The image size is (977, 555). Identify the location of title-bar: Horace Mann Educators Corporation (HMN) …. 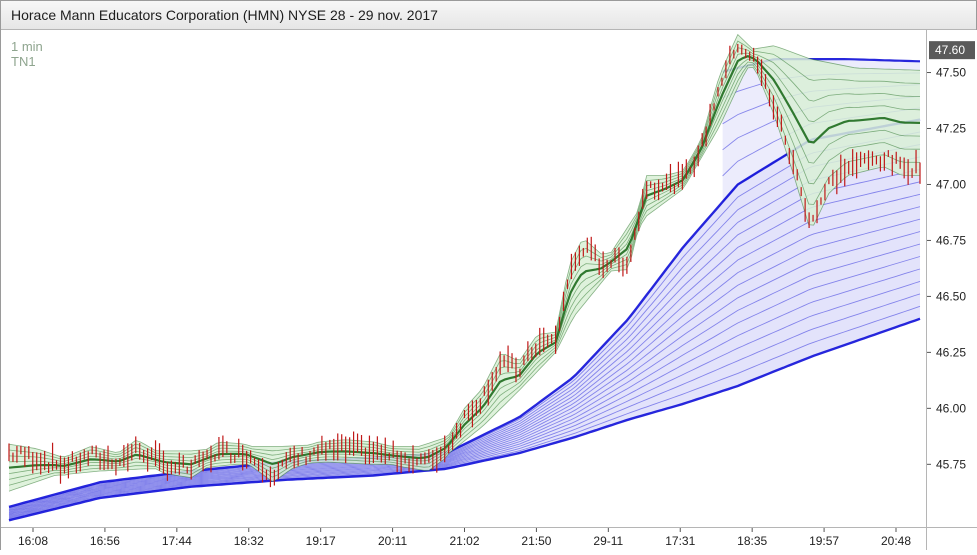
(488, 15).